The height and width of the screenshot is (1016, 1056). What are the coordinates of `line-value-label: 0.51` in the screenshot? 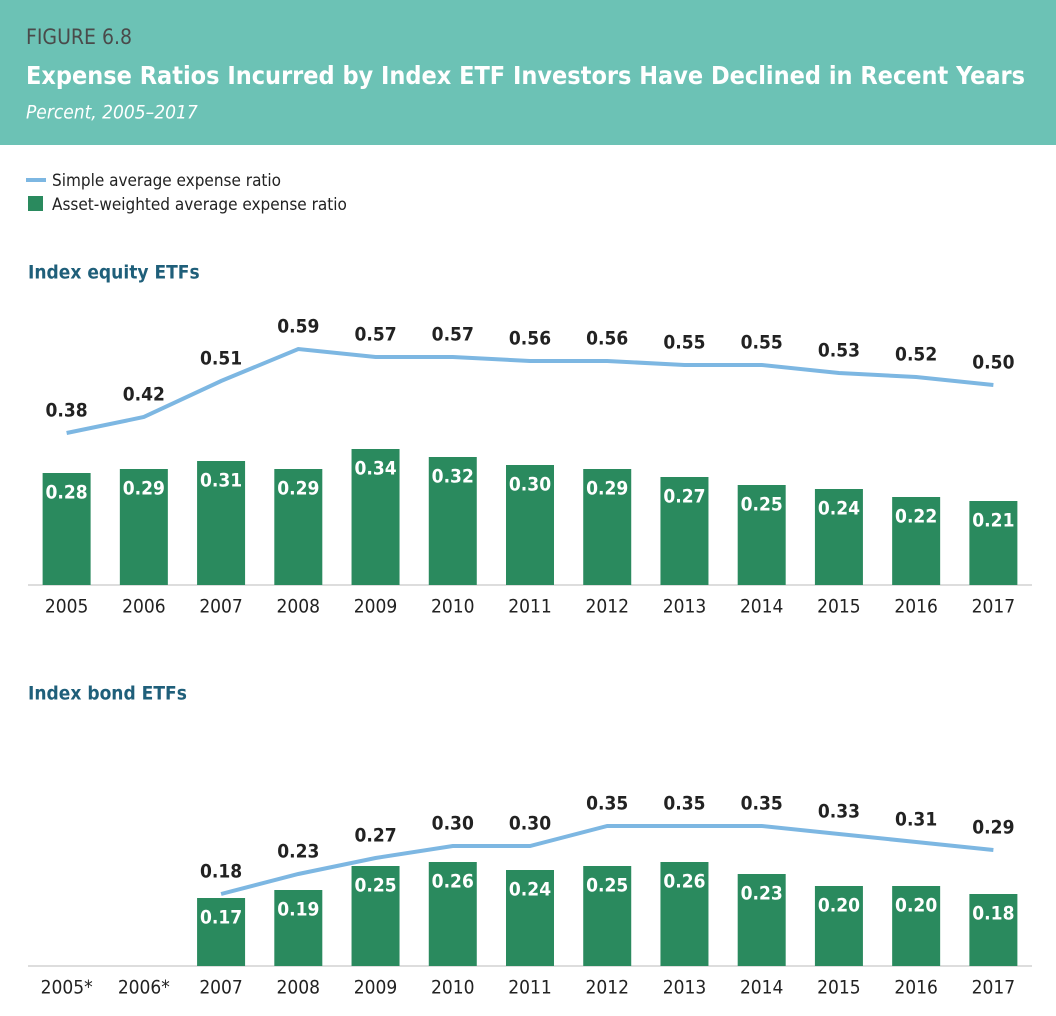 It's located at (221, 359).